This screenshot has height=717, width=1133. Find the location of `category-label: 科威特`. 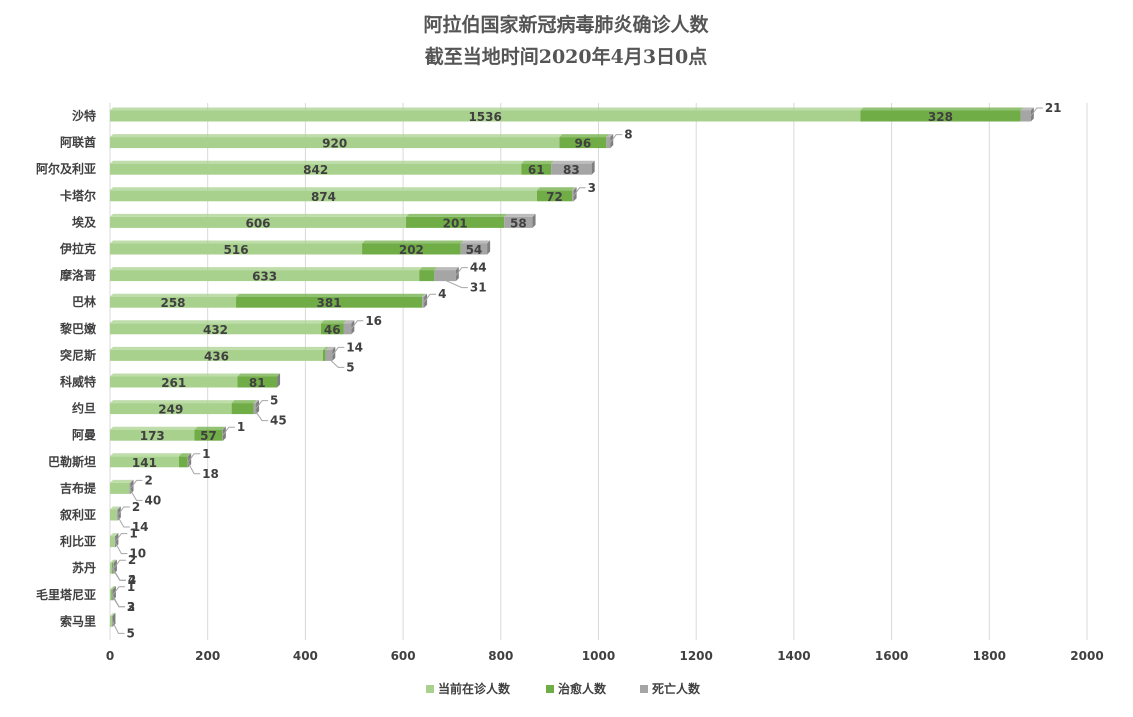

category-label: 科威特 is located at coordinates (78, 381).